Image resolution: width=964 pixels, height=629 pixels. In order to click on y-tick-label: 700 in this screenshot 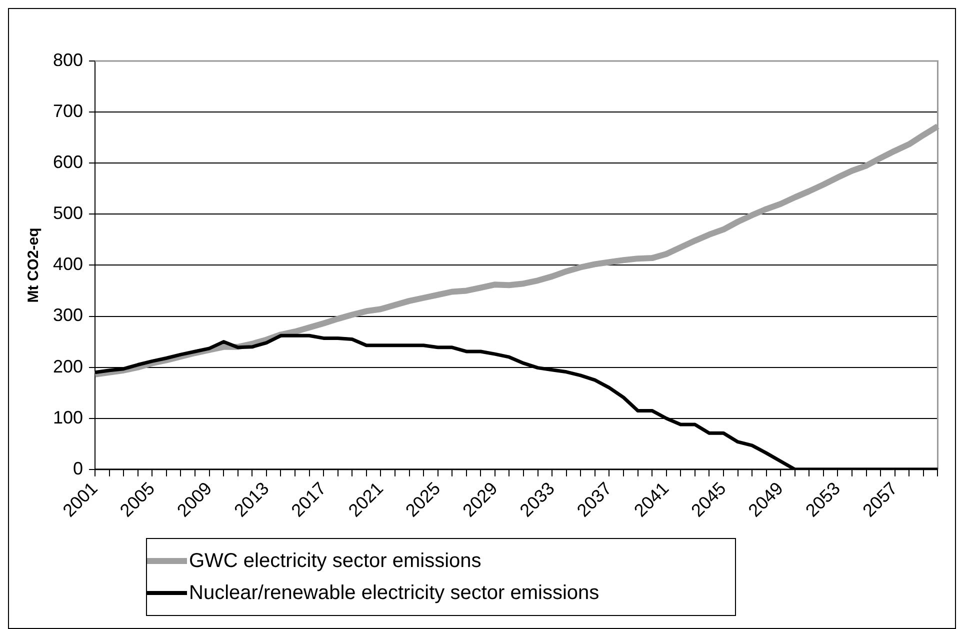, I will do `click(68, 111)`.